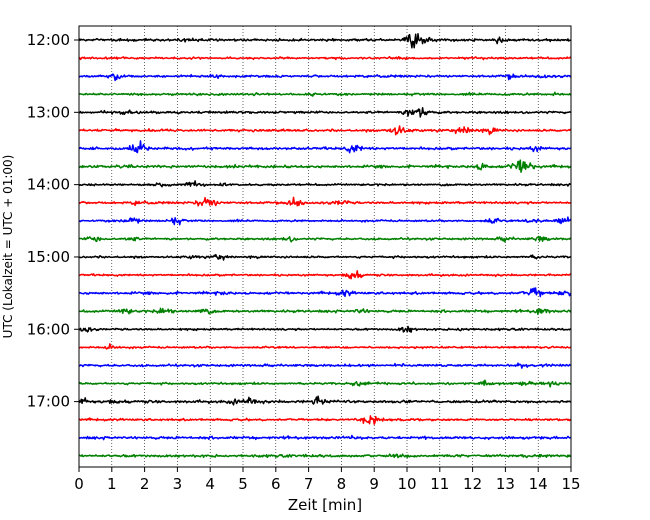 The width and height of the screenshot is (650, 520). What do you see at coordinates (210, 484) in the screenshot?
I see `x-tick-label: 4` at bounding box center [210, 484].